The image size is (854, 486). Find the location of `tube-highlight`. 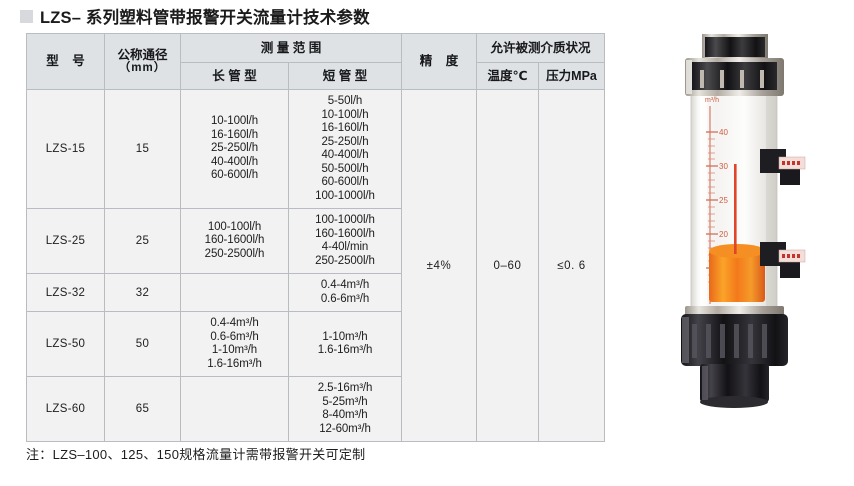

tube-highlight is located at coordinates (703, 203).